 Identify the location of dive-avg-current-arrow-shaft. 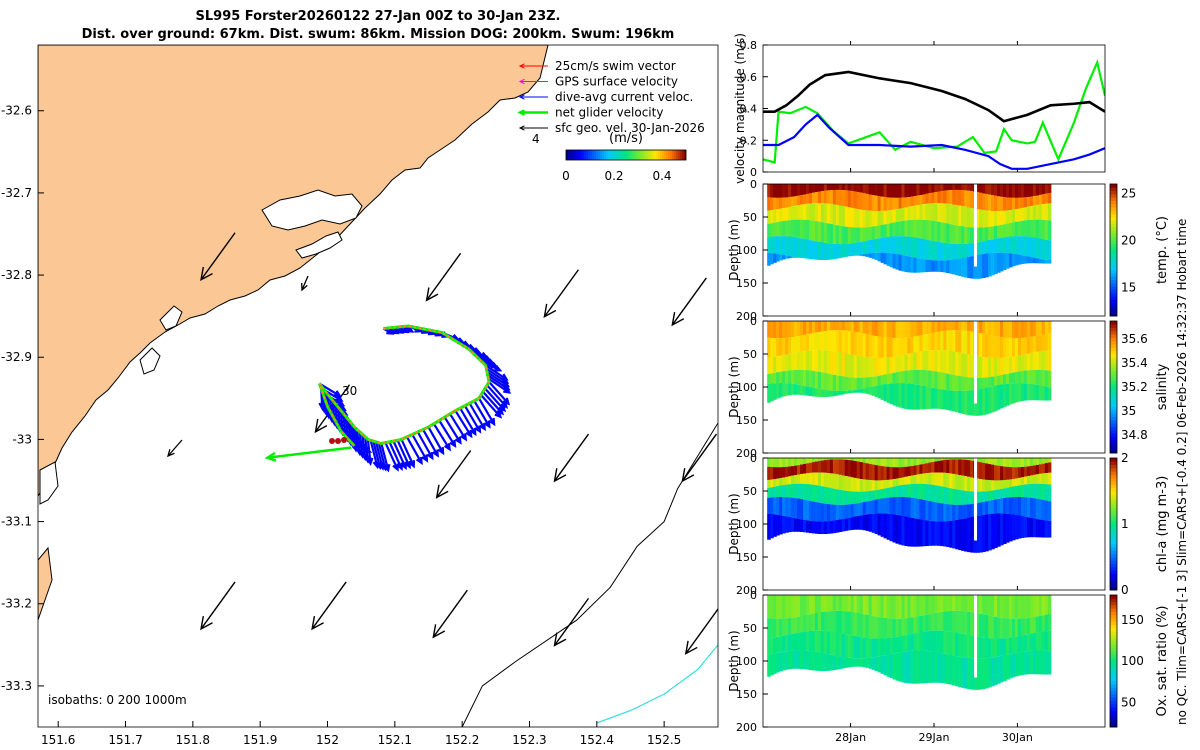
(496, 372).